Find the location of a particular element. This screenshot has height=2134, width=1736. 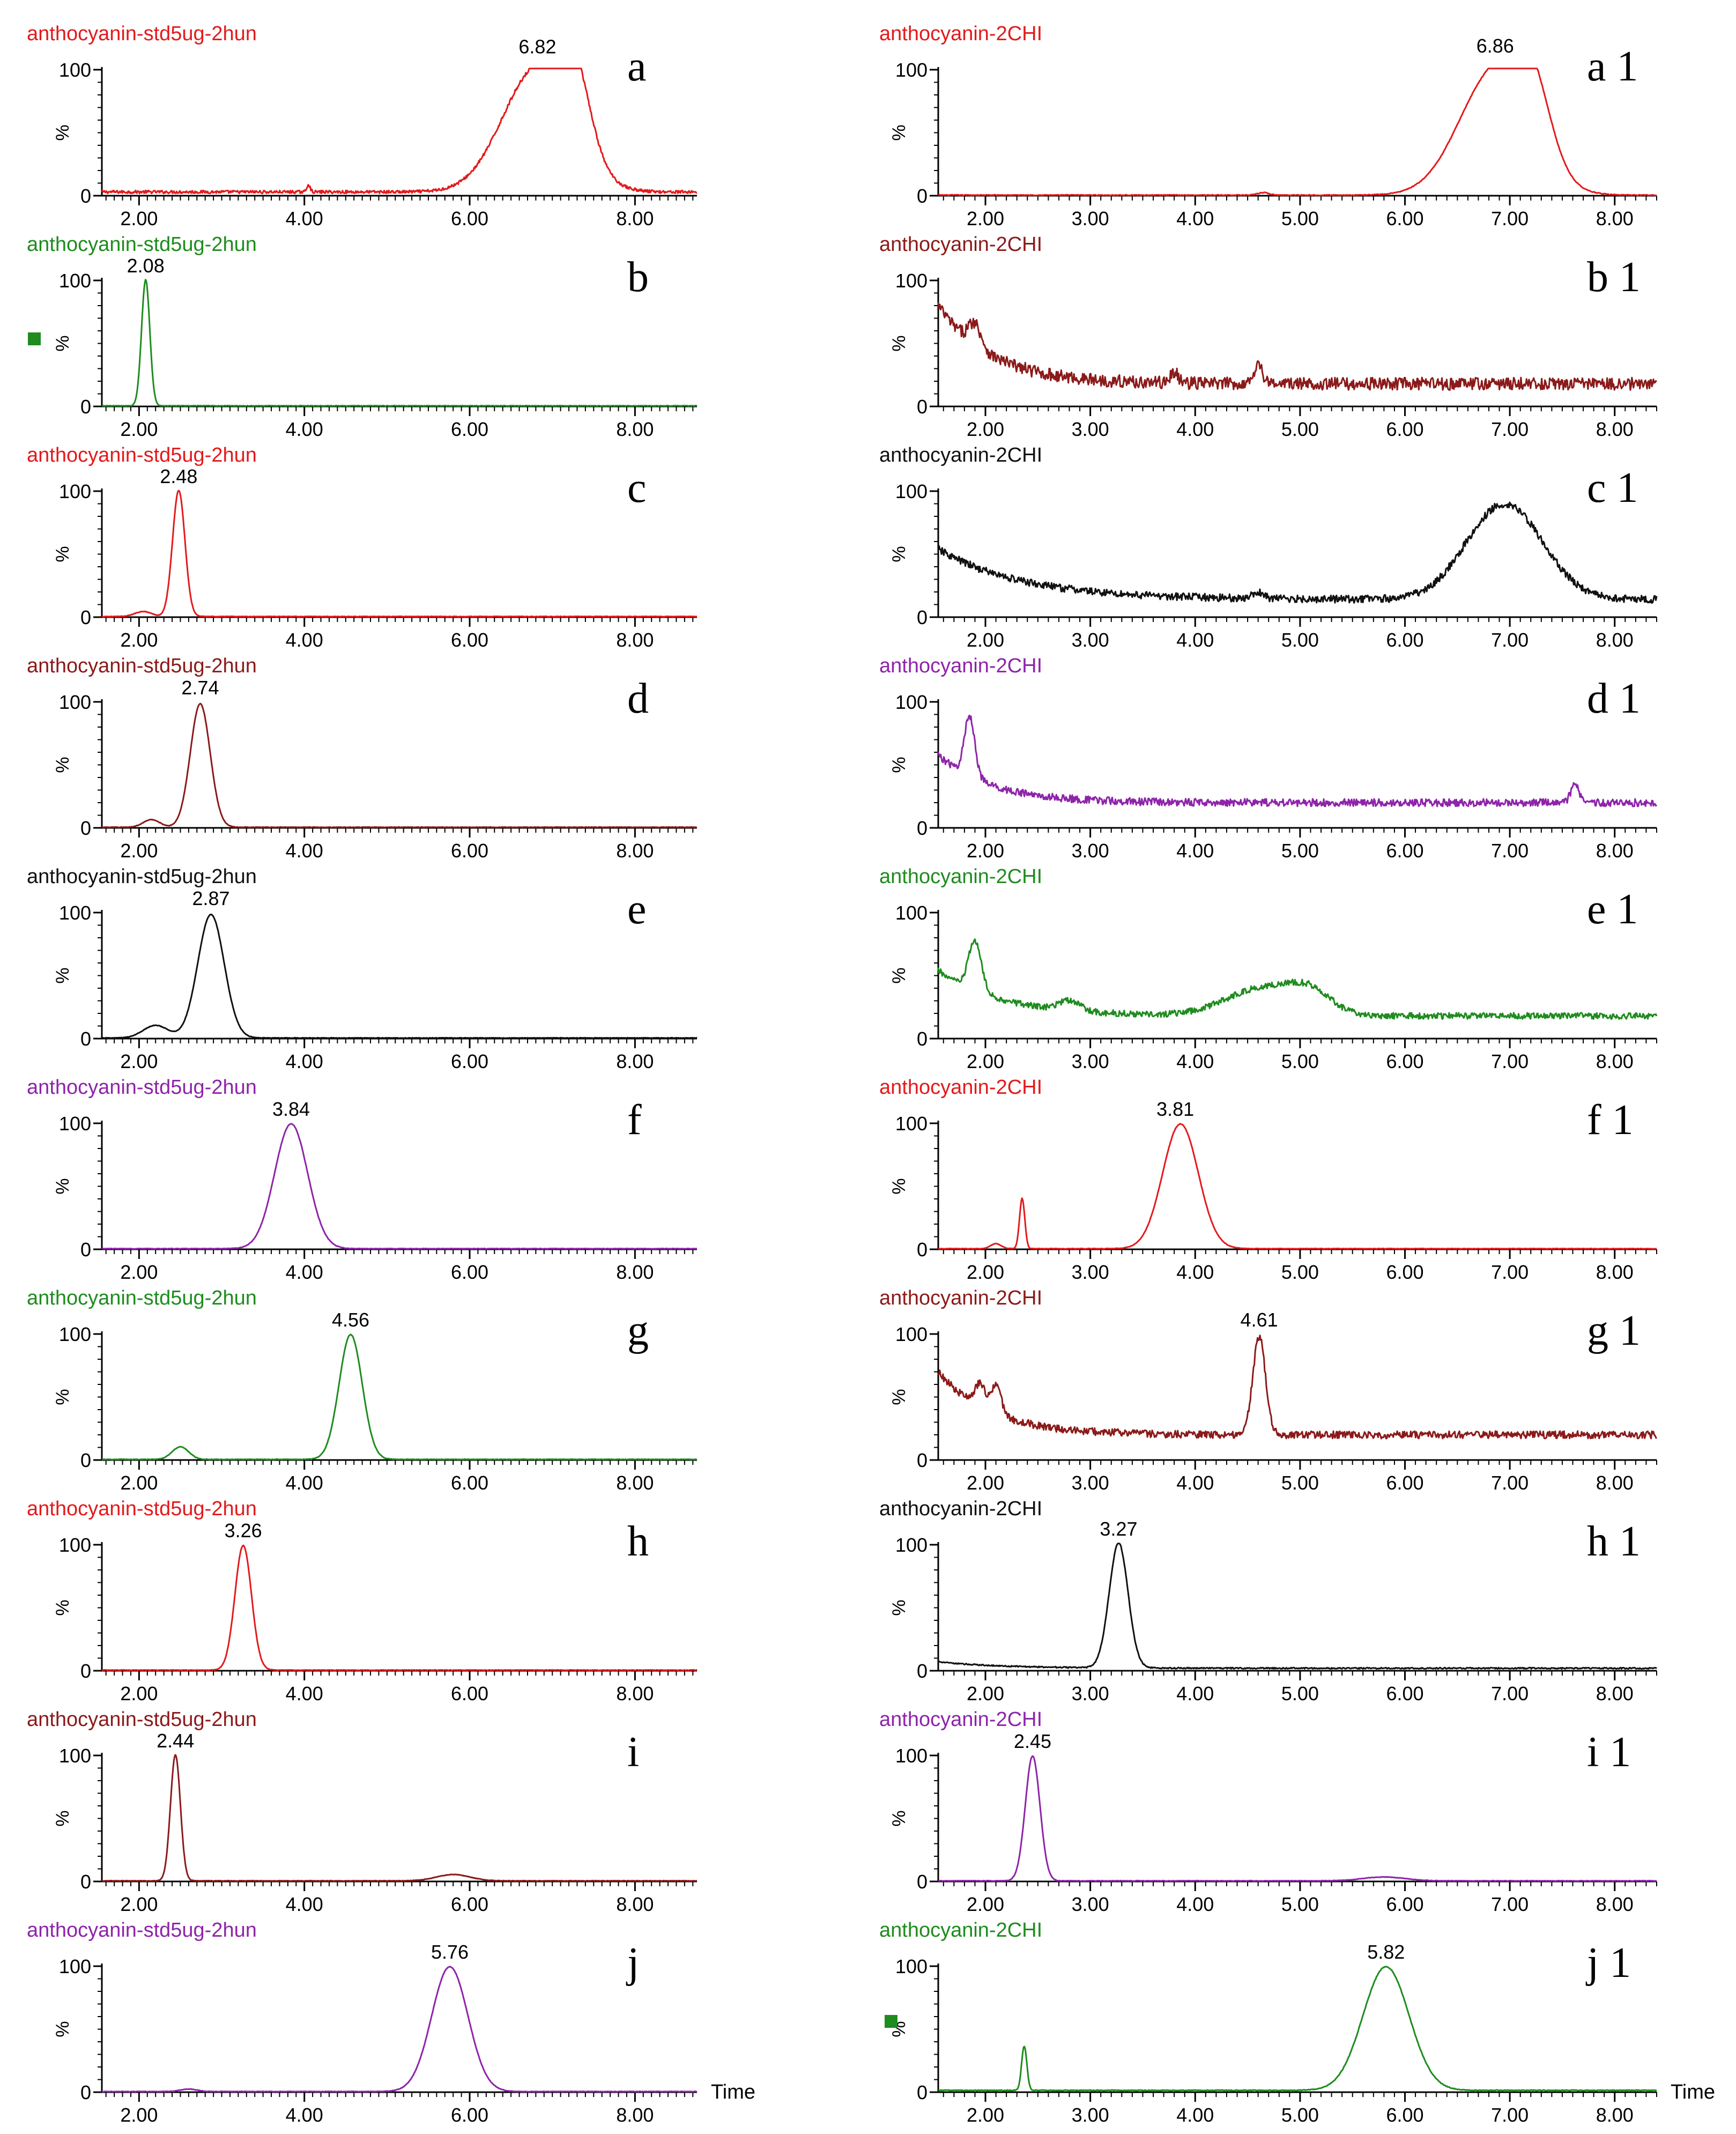

panel-letter: f 1 is located at coordinates (1611, 1120).